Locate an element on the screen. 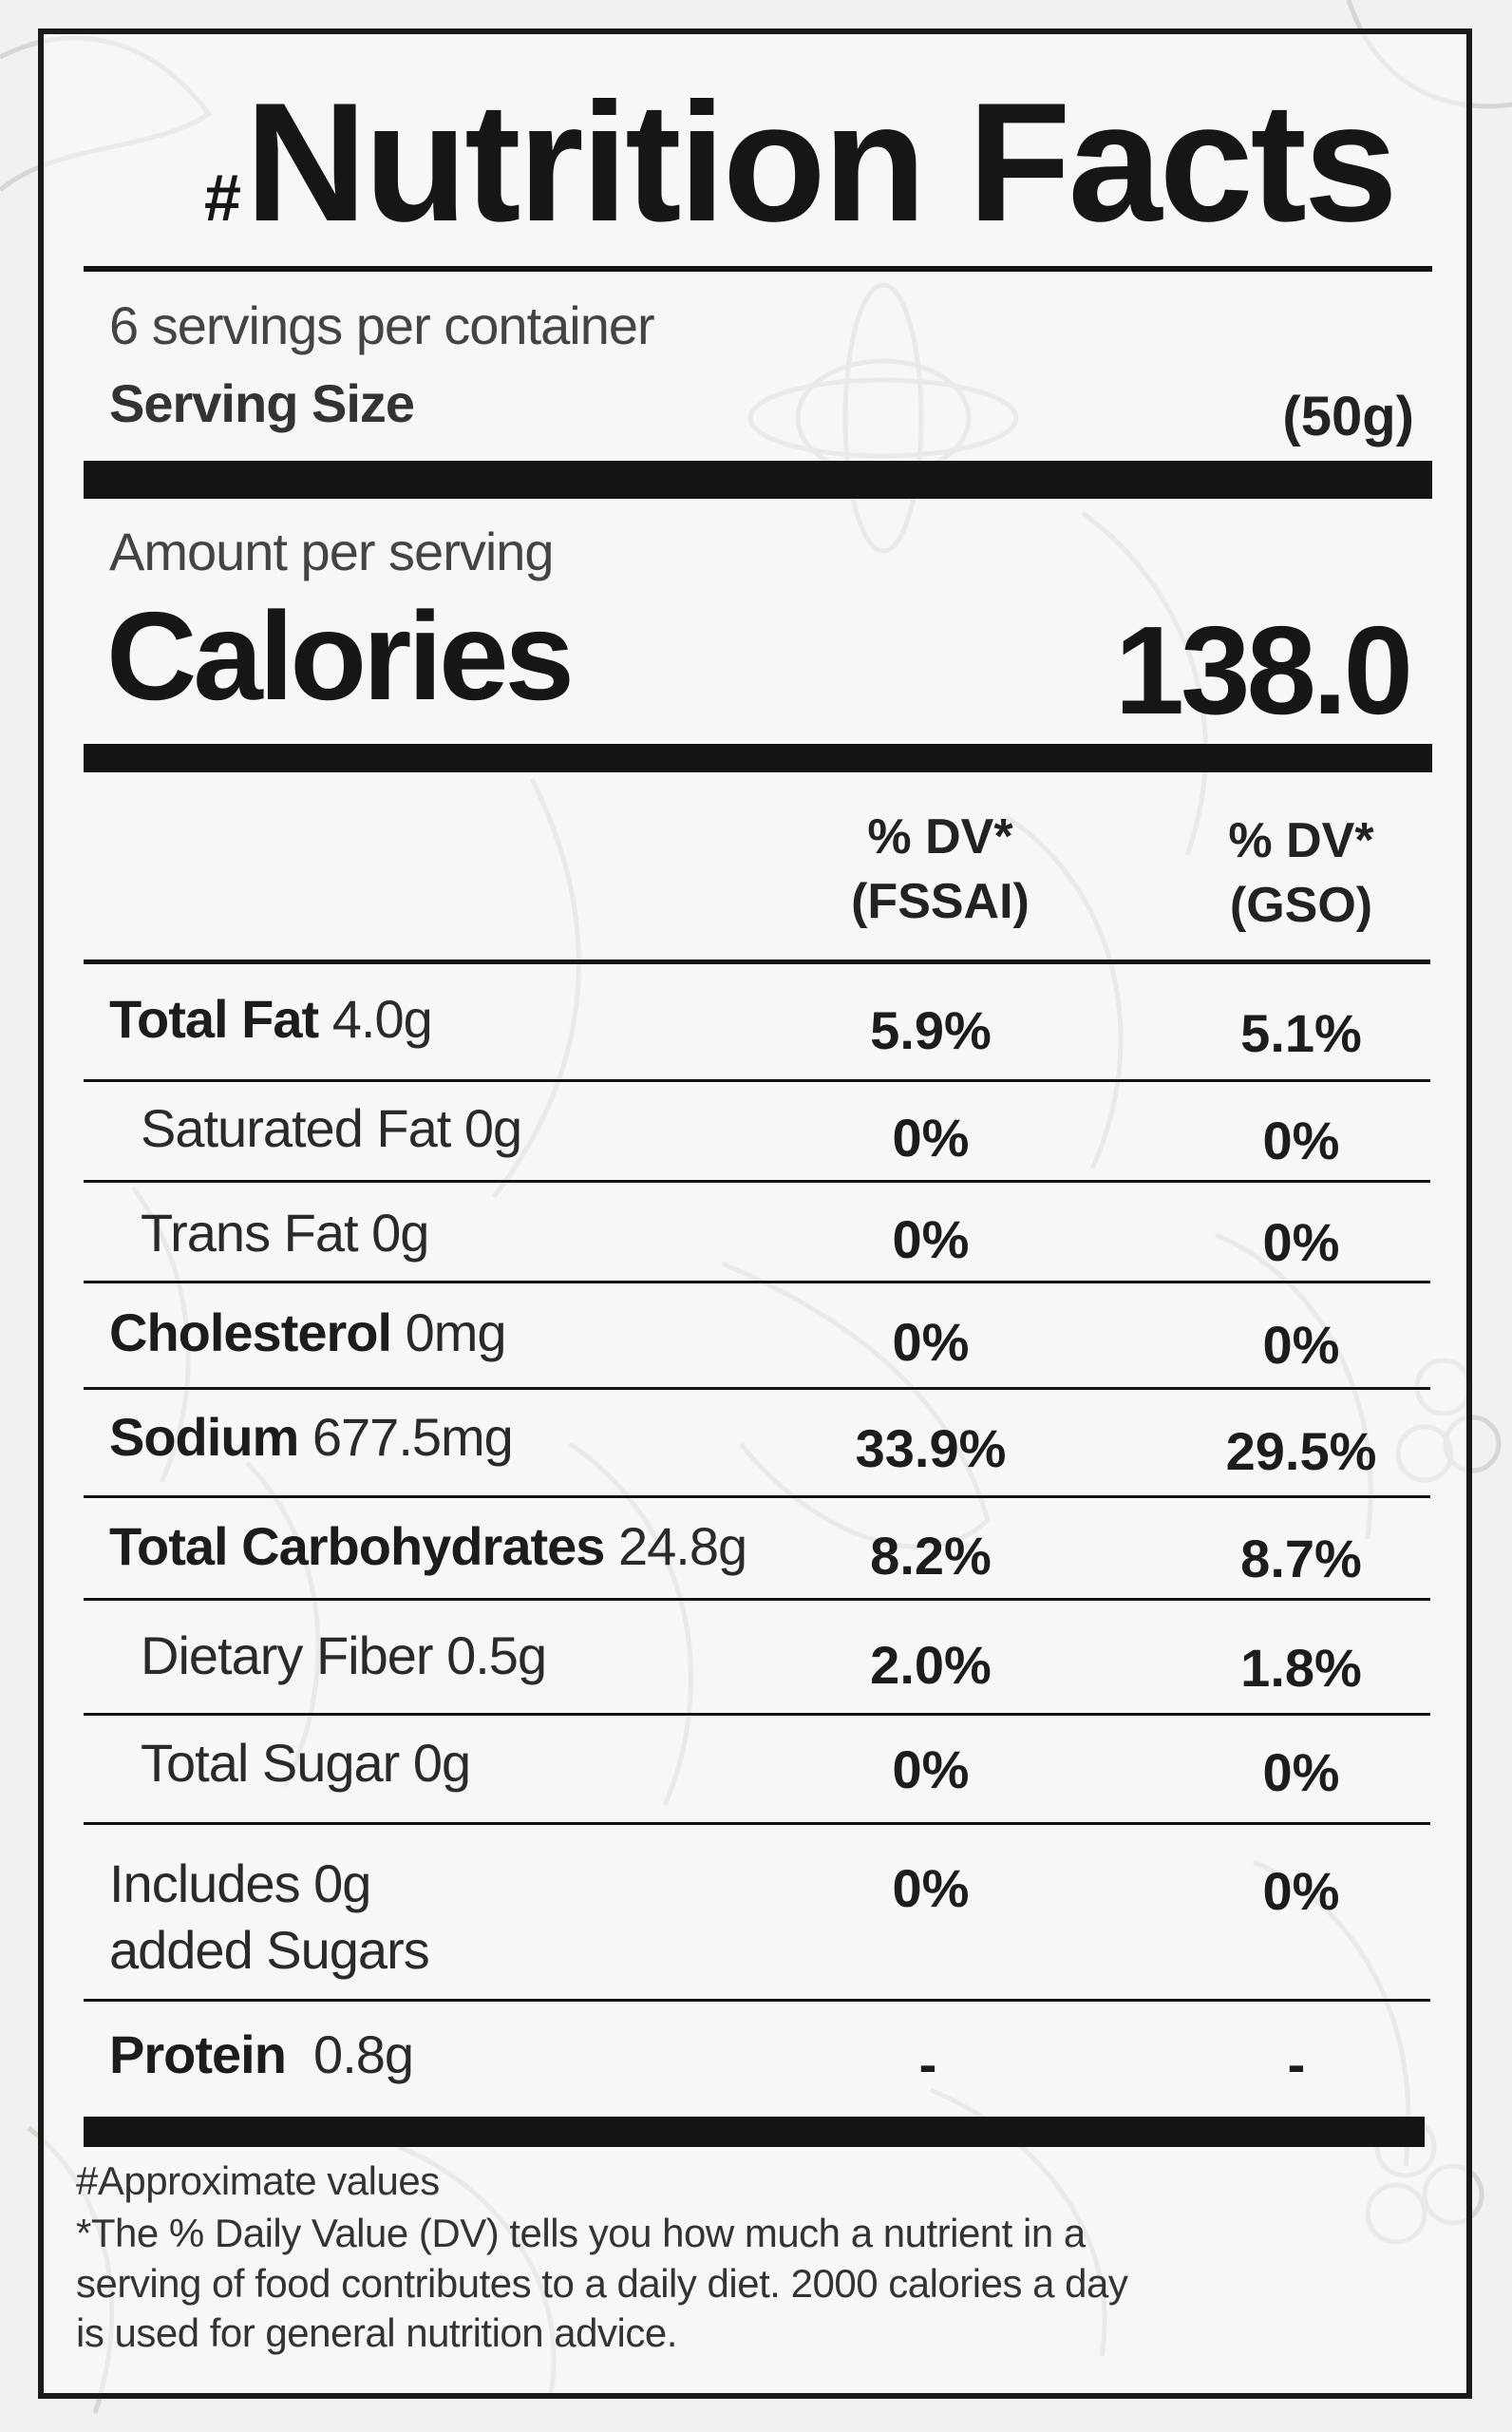 The height and width of the screenshot is (2432, 1512). nutrient-row-trans-fat: Trans Fat 0g is located at coordinates (285, 1233).